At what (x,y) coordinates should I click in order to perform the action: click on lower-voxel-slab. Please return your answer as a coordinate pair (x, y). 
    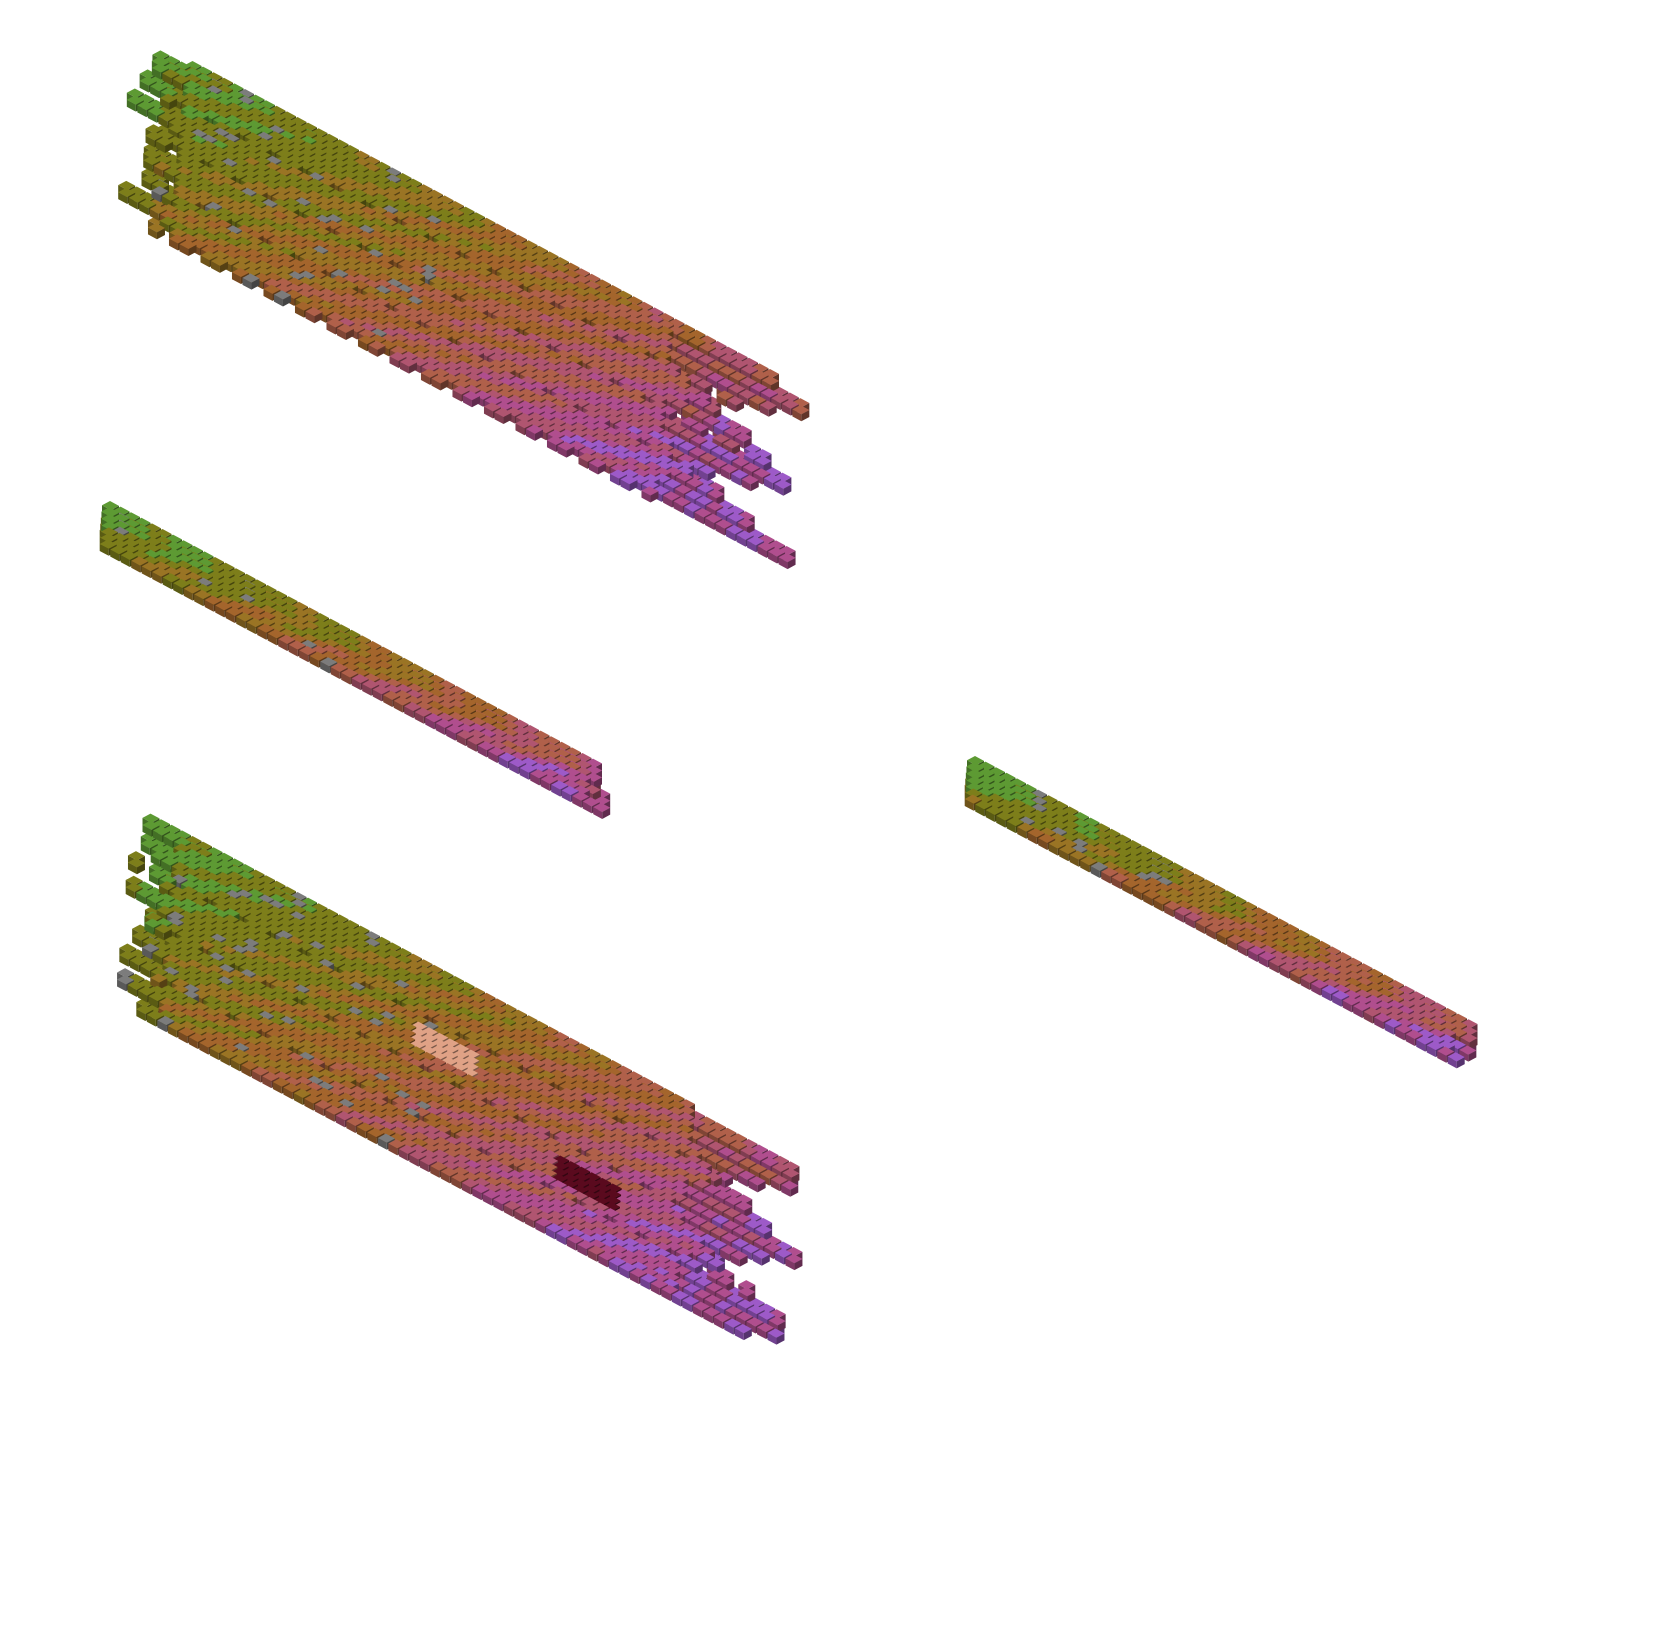
    Looking at the image, I should click on (460, 1079).